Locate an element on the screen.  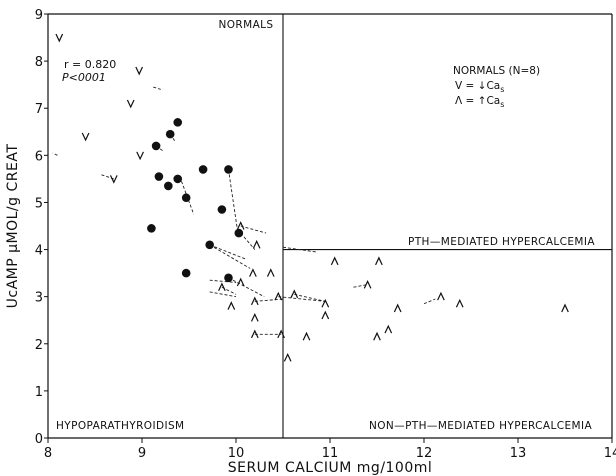
region-hypo: HYPOPARATHYROIDISM is located at coordinates (120, 426).